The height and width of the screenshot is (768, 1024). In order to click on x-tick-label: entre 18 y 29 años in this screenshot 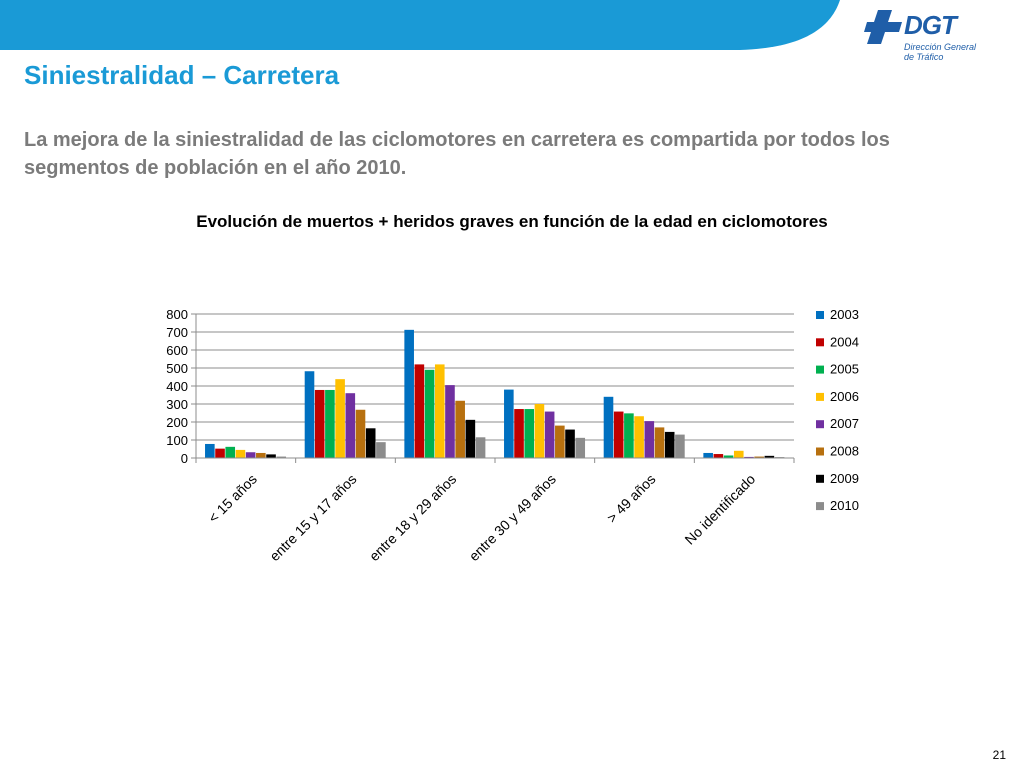, I will do `click(412, 517)`.